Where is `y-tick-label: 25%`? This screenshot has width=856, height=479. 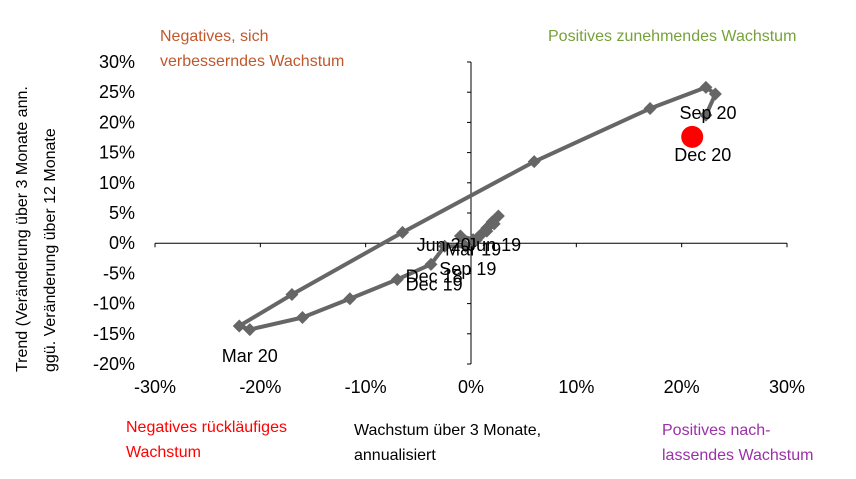 y-tick-label: 25% is located at coordinates (117, 92).